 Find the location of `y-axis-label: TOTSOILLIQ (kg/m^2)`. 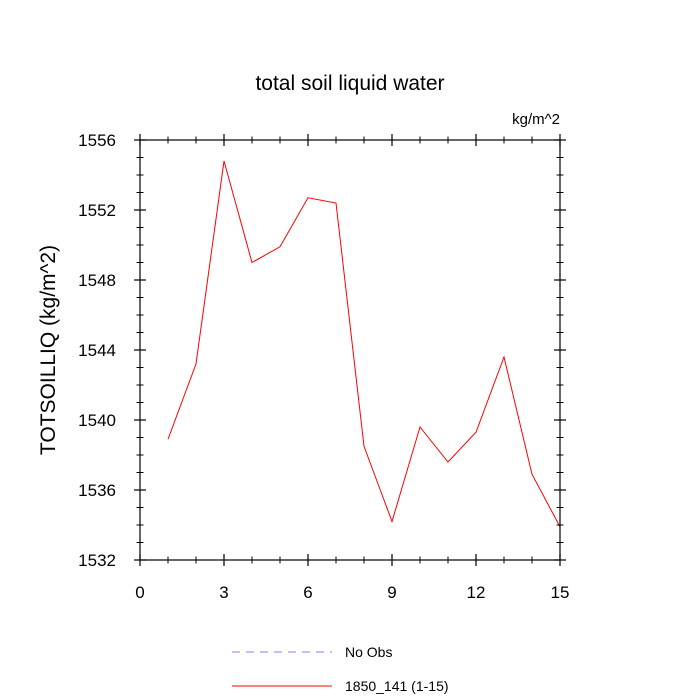

y-axis-label: TOTSOILLIQ (kg/m^2) is located at coordinates (48, 350).